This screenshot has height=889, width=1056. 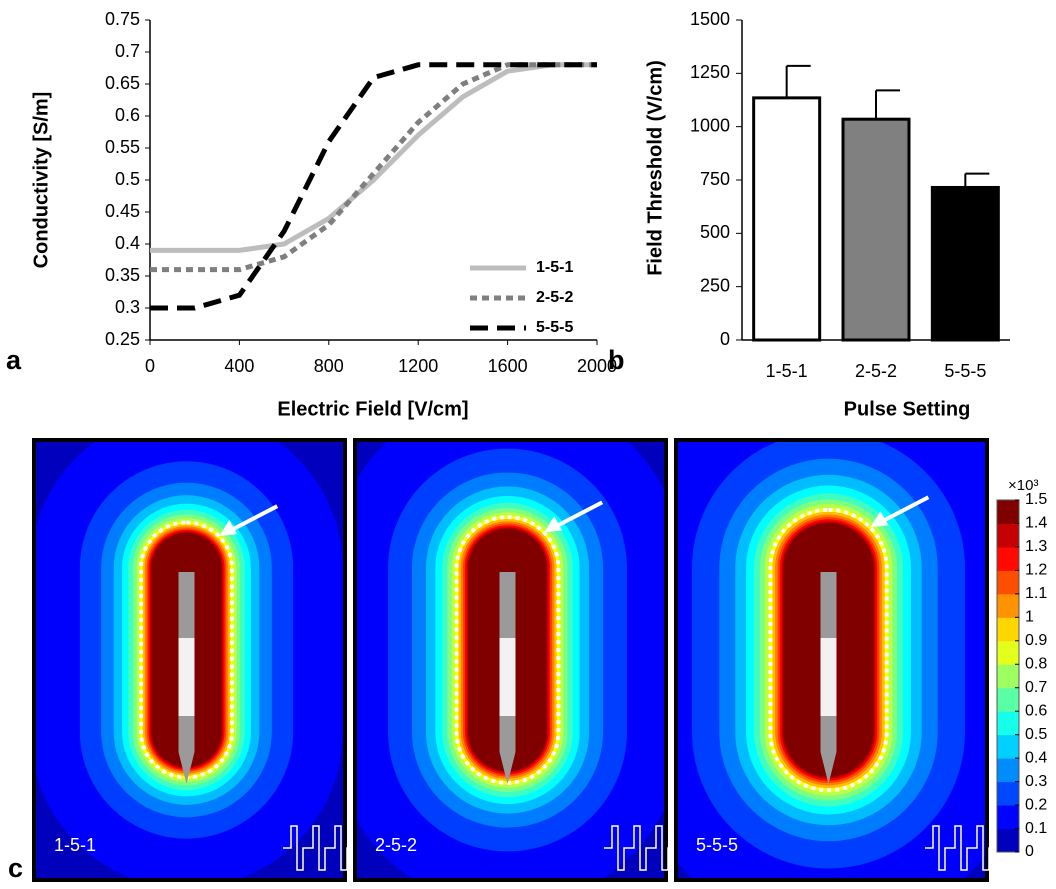 I want to click on colorbar-tick-label: 0.6, so click(x=1036, y=710).